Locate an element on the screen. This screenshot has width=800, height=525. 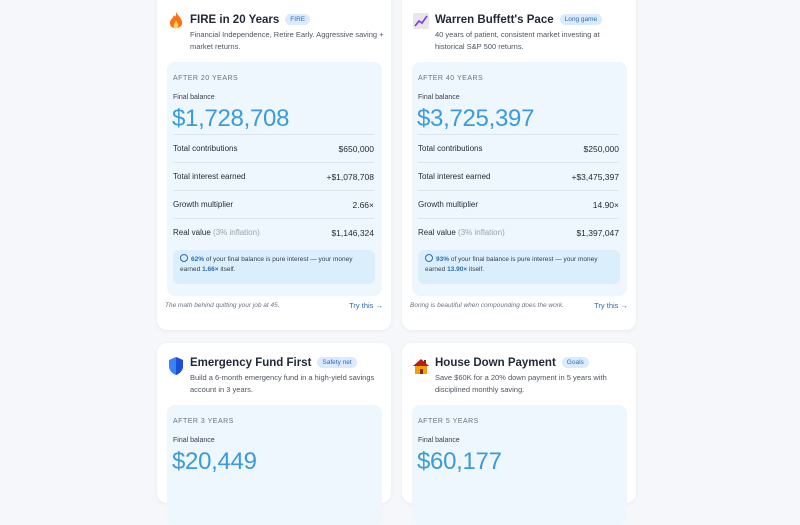
stat-value: $250,000 is located at coordinates (601, 149).